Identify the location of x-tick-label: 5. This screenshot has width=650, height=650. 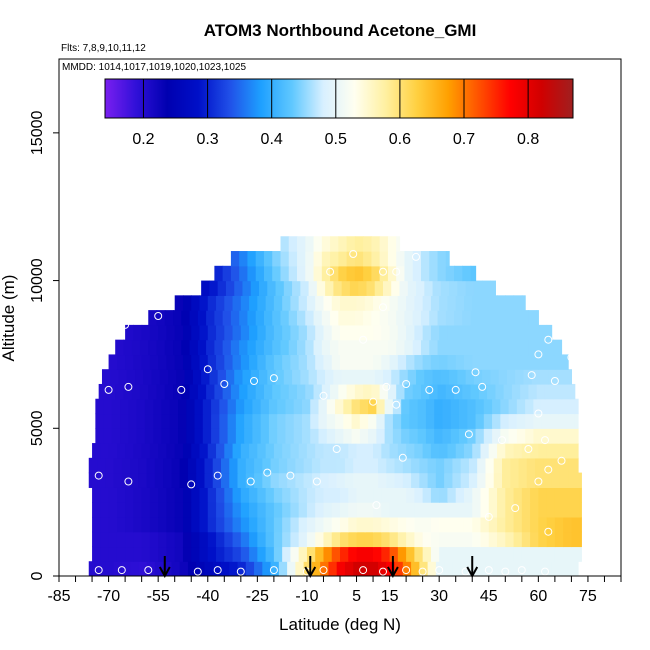
(356, 596).